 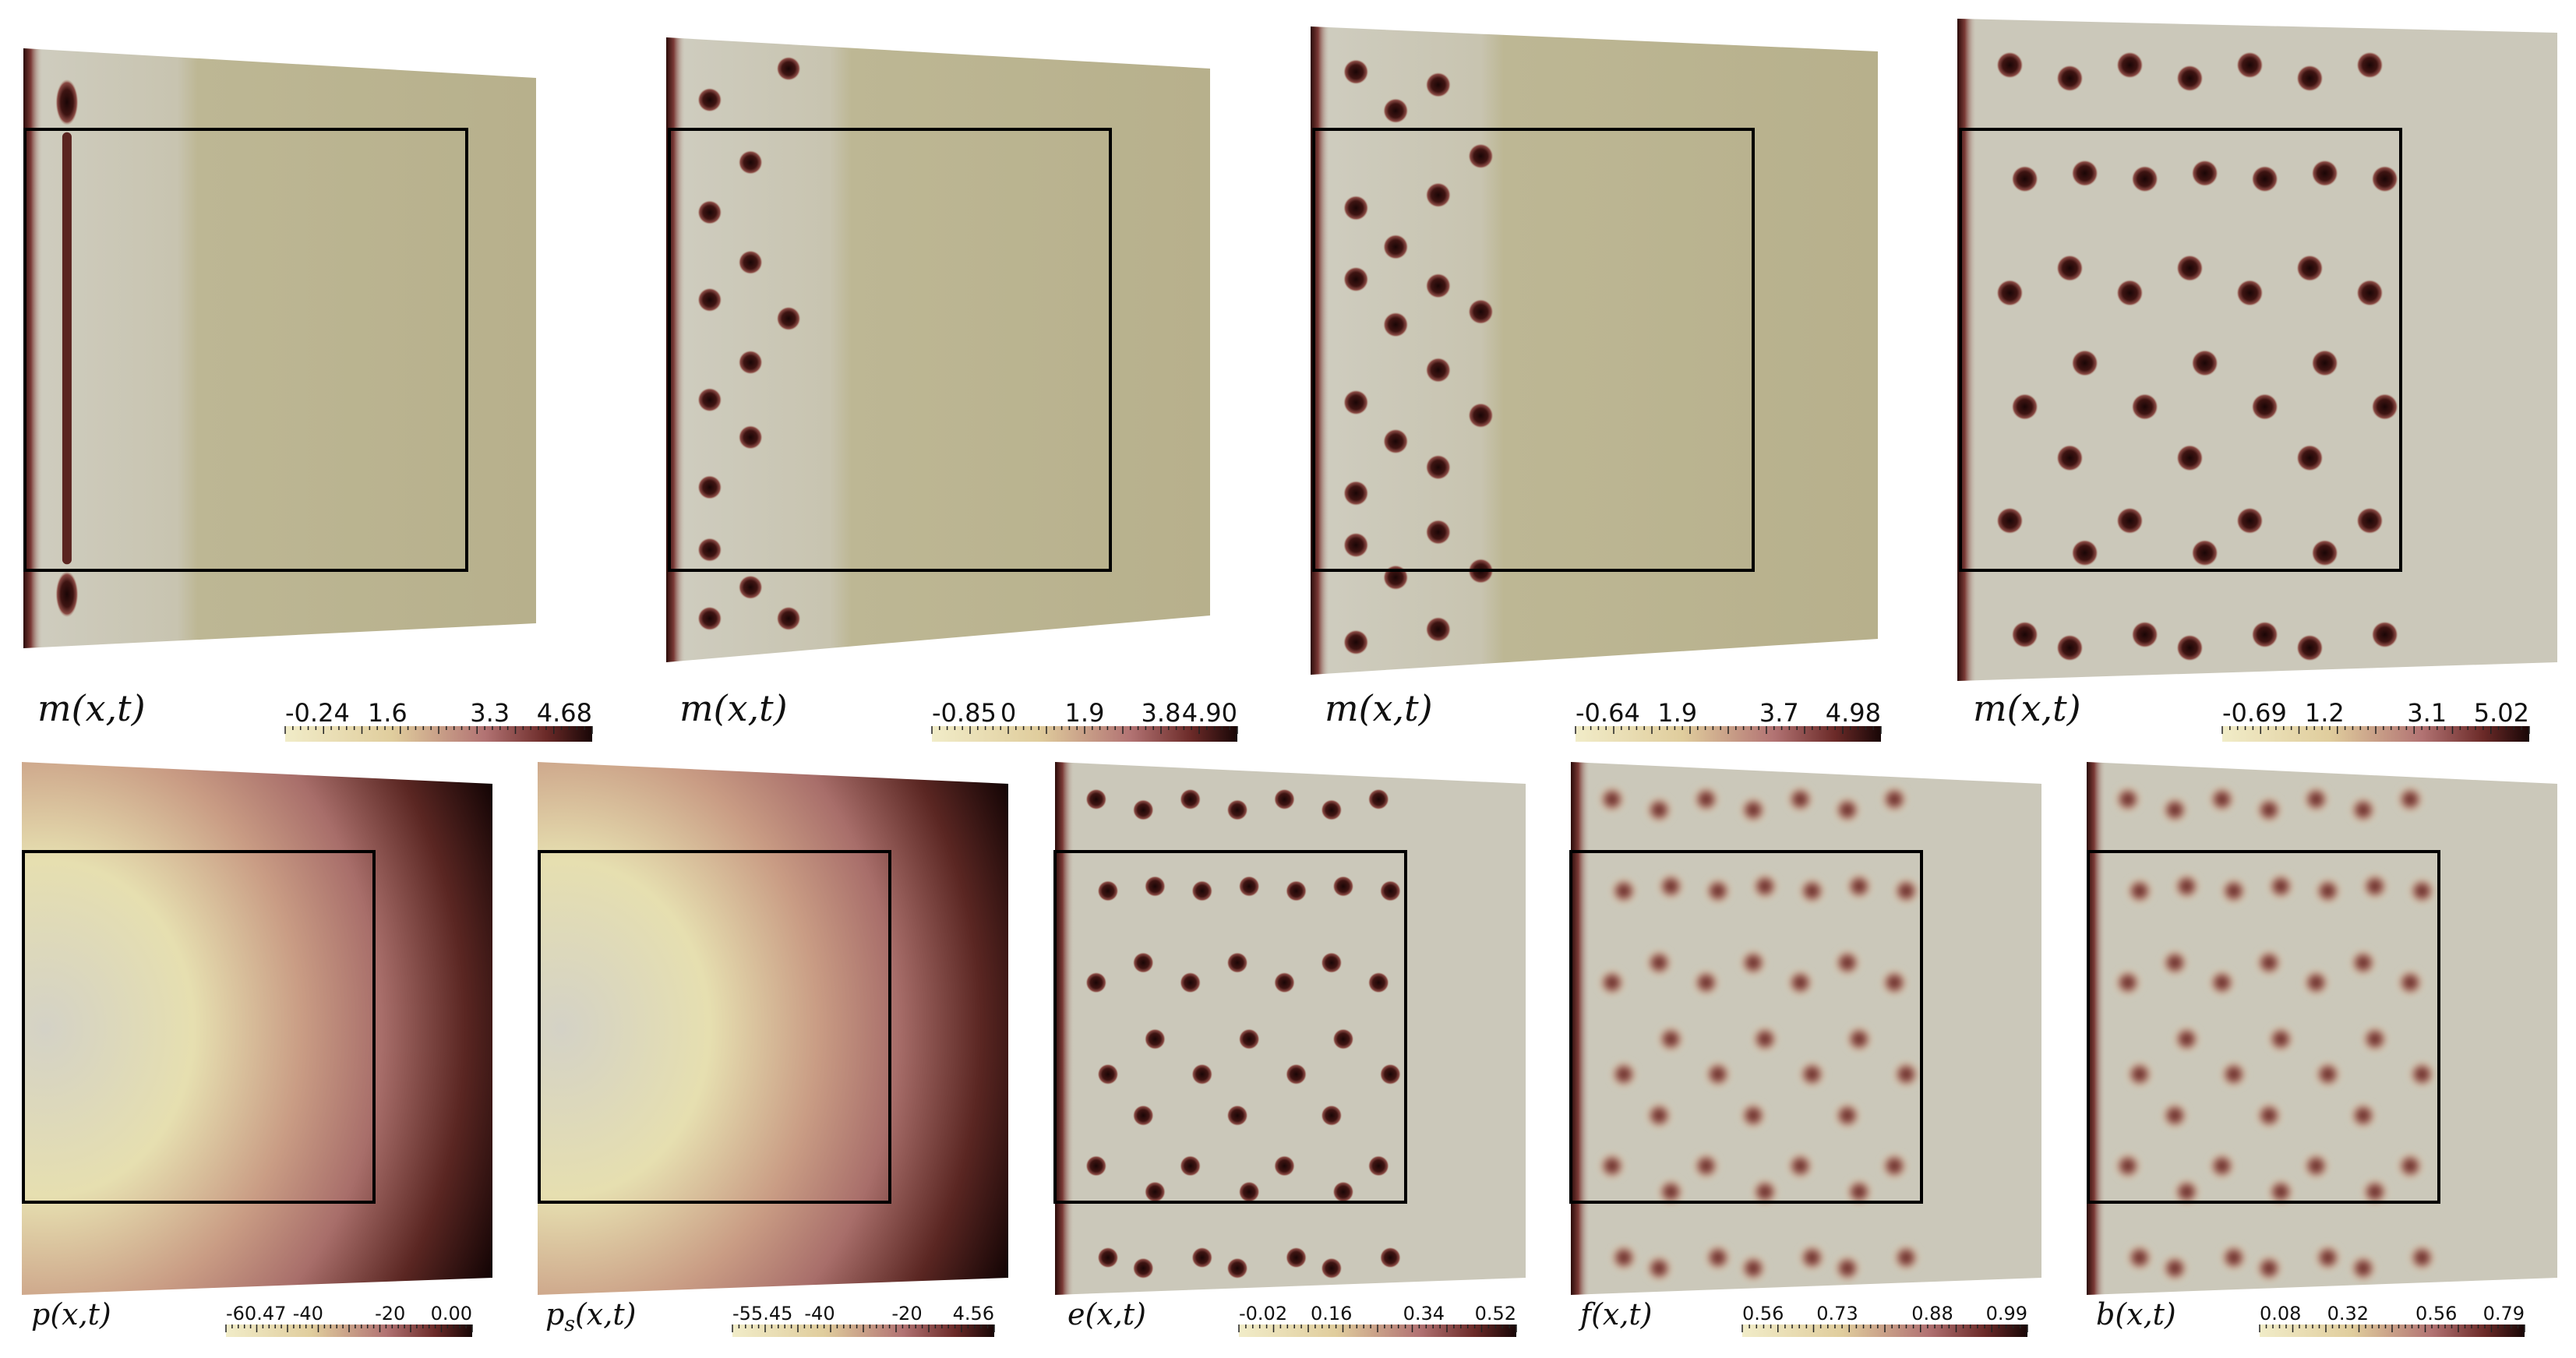 I want to click on boundary-layer, so click(x=1580, y=1029).